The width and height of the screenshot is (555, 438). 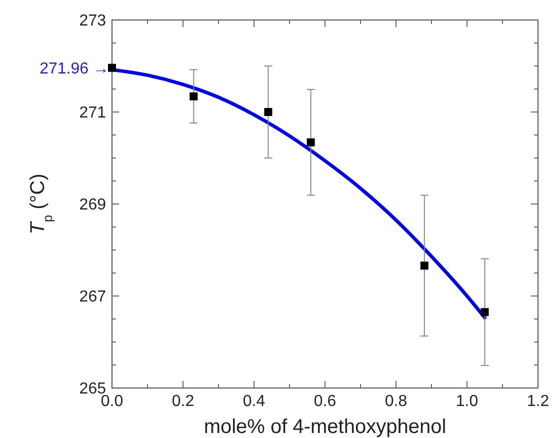 I want to click on annotation: 271.96 →, so click(x=74, y=69).